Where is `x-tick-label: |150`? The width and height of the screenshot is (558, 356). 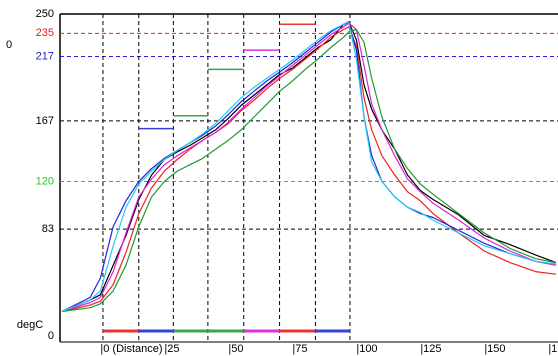
x-tick-label: |150 is located at coordinates (494, 349).